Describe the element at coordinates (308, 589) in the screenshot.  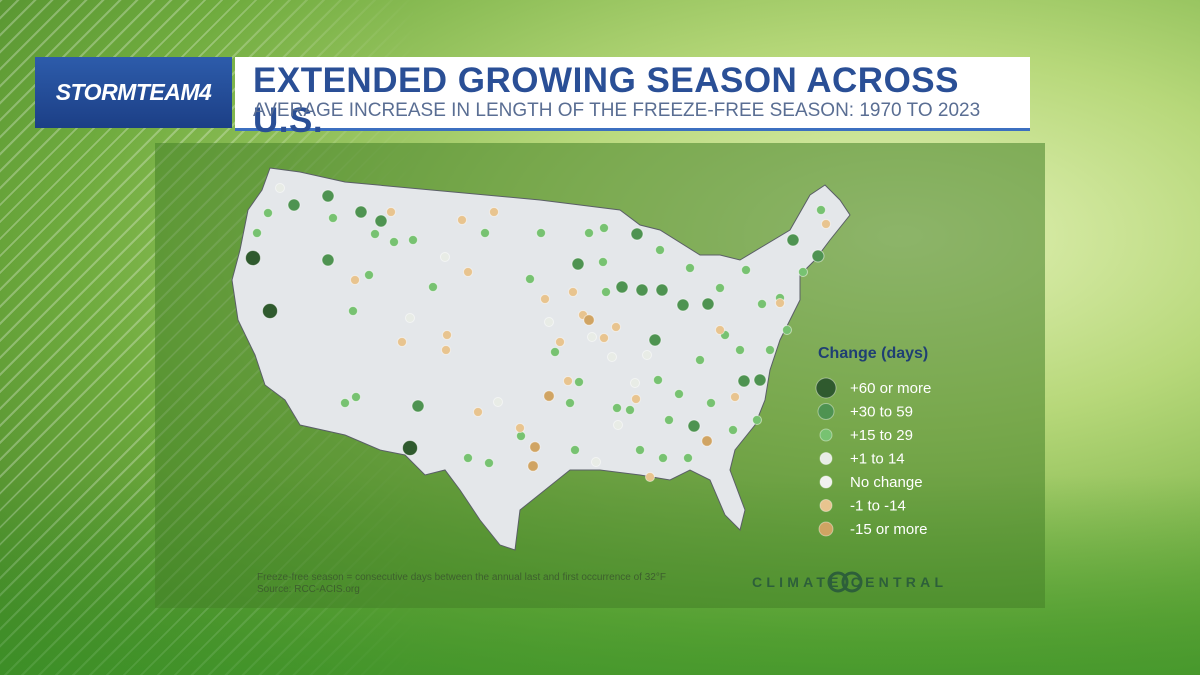
I see `source: Source: RCC-ACIS.org` at that location.